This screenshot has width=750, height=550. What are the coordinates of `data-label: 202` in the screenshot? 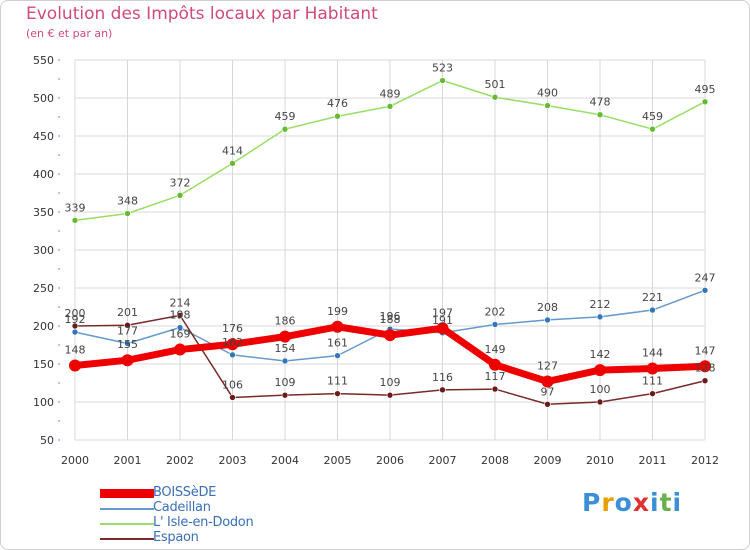 It's located at (495, 311).